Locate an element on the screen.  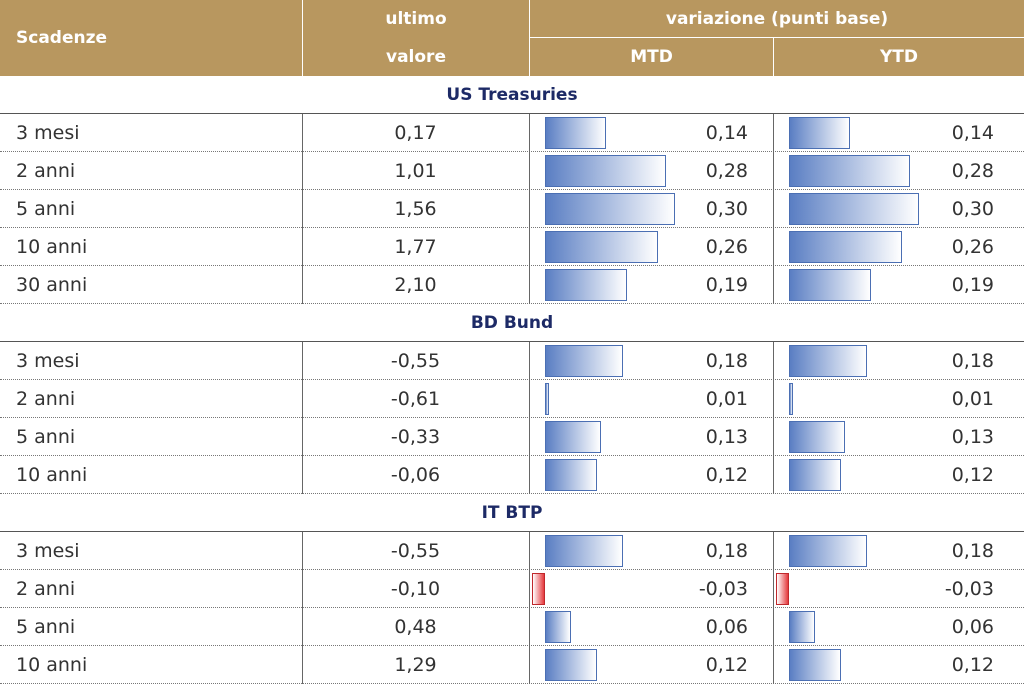
last-value: 1,56 is located at coordinates (415, 209).